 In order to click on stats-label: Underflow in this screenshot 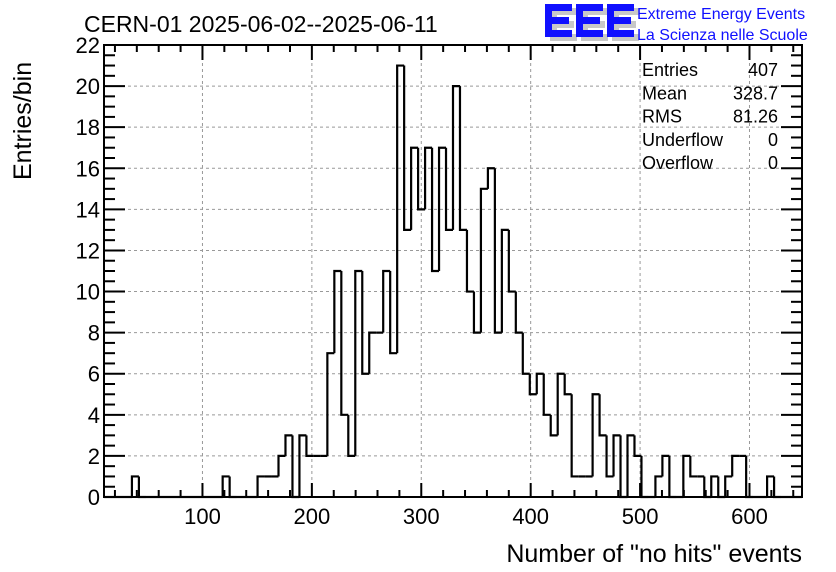, I will do `click(683, 140)`.